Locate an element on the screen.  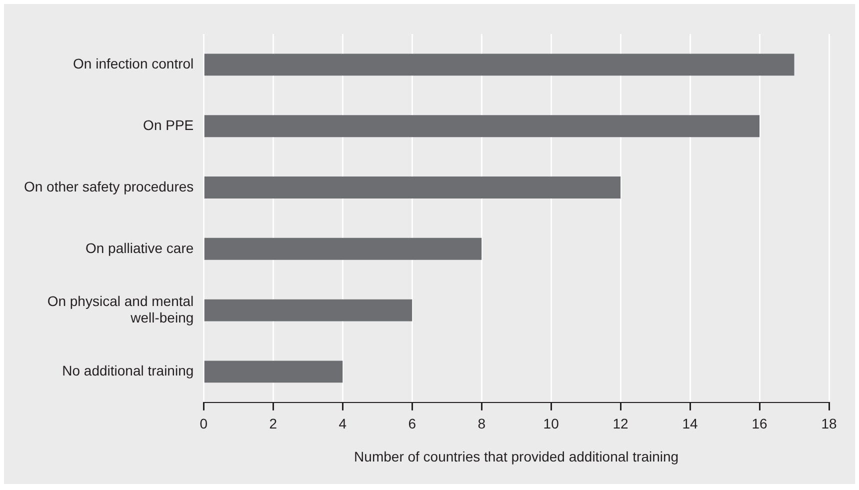
x-tick-label: 6 is located at coordinates (412, 424).